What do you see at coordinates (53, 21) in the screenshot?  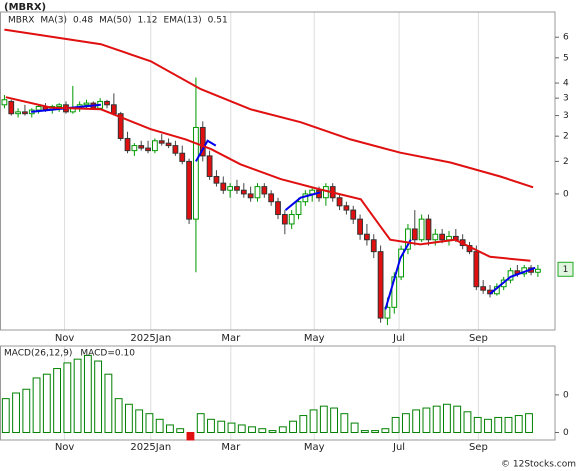 I see `legend-name: MA(3)` at bounding box center [53, 21].